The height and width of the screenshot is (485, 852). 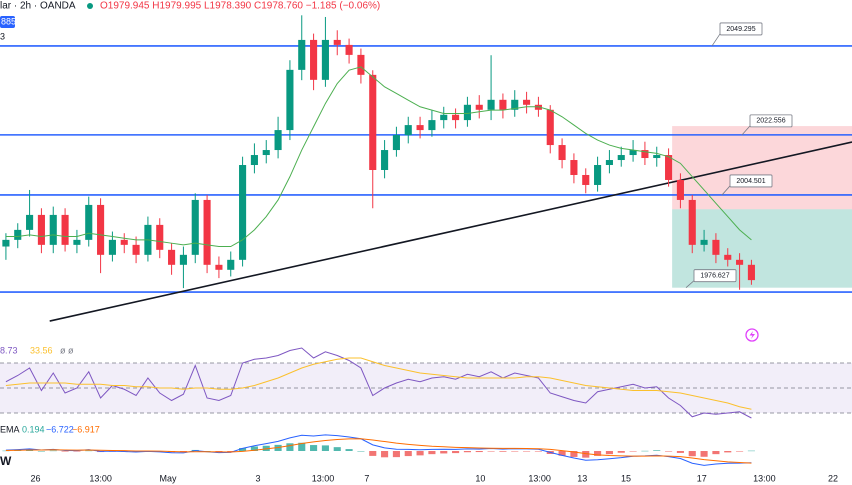 What do you see at coordinates (33, 429) in the screenshot?
I see `macd-legend: 0.194` at bounding box center [33, 429].